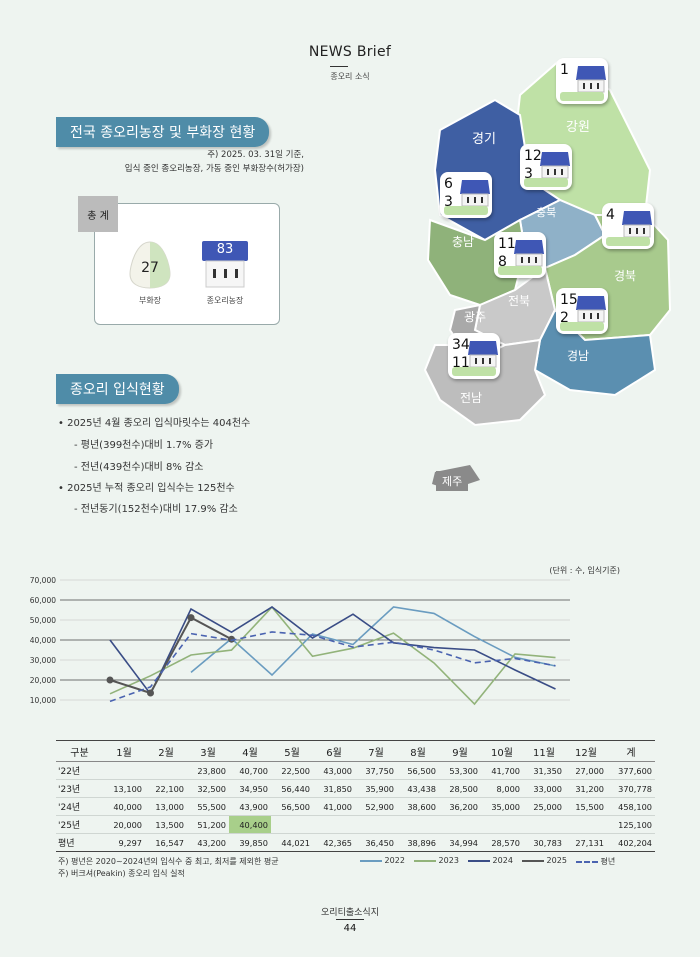 The image size is (700, 957). Describe the element at coordinates (79, 824) in the screenshot. I see `table-cell: '25년` at that location.